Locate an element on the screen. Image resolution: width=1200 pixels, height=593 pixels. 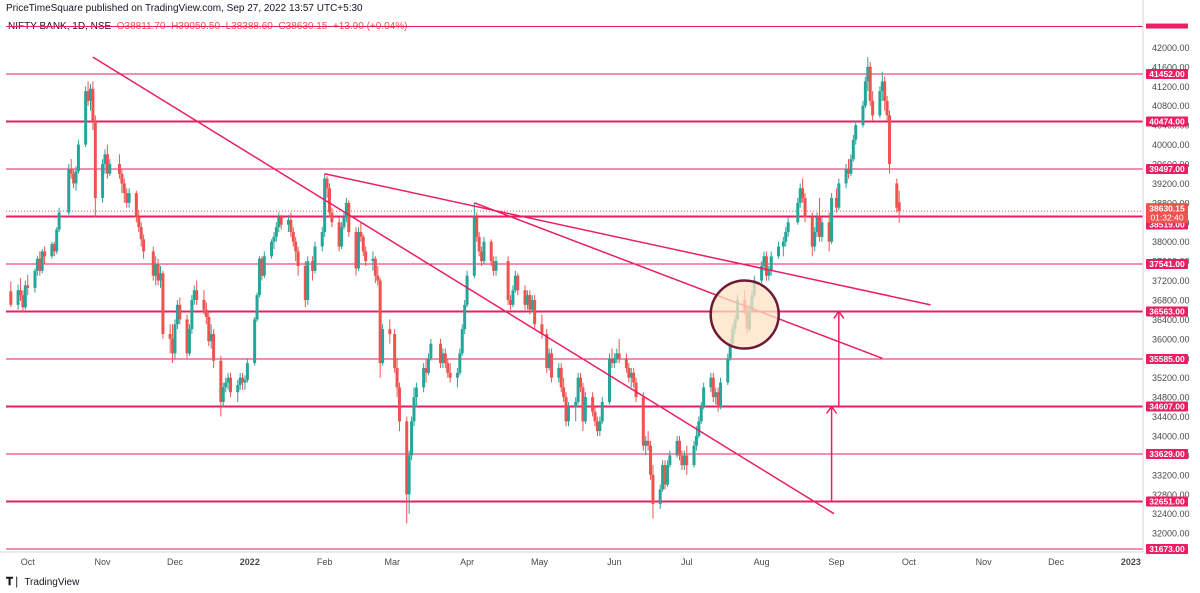
footer-brand: TradingView is located at coordinates (52, 582).